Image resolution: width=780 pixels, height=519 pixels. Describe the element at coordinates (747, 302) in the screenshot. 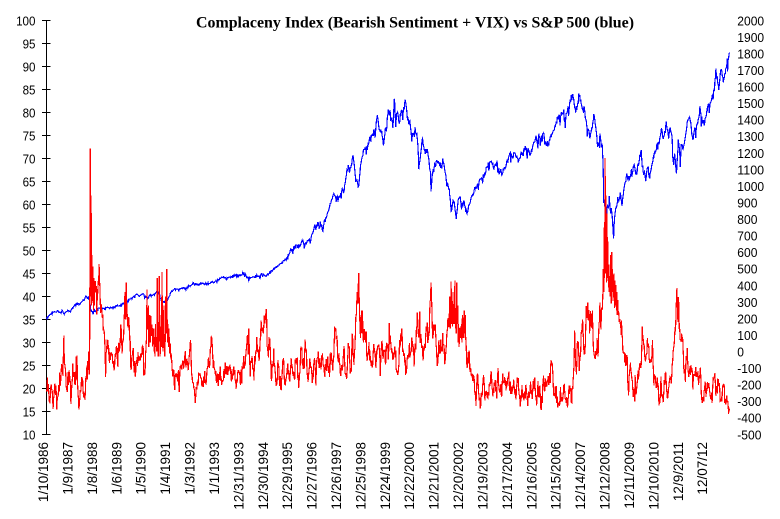

I see `svg-text: 300` at that location.